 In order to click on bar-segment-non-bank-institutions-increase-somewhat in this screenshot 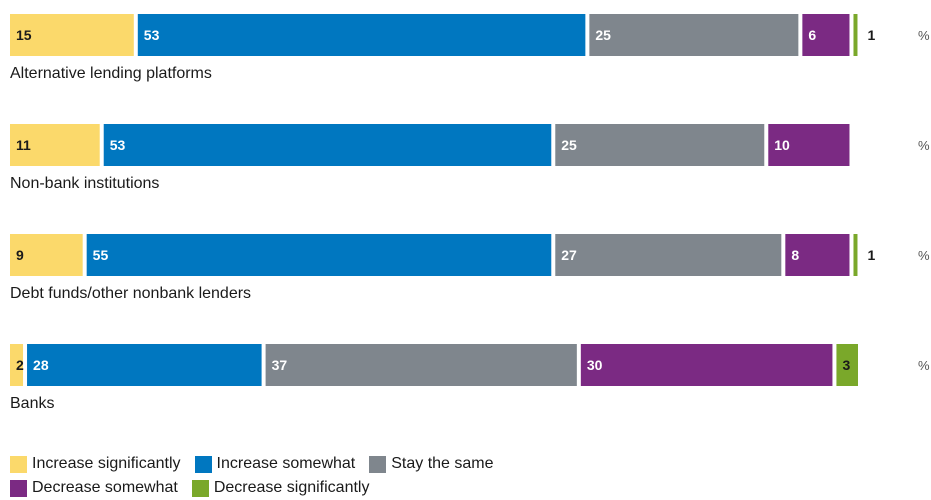, I will do `click(327, 145)`.